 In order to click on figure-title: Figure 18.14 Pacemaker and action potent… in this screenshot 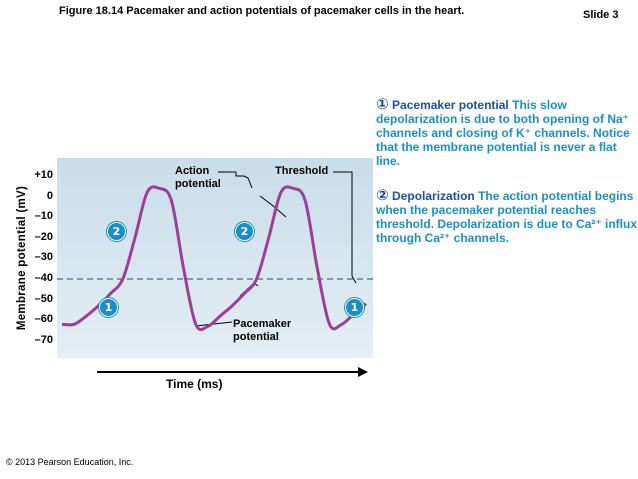, I will do `click(262, 11)`.